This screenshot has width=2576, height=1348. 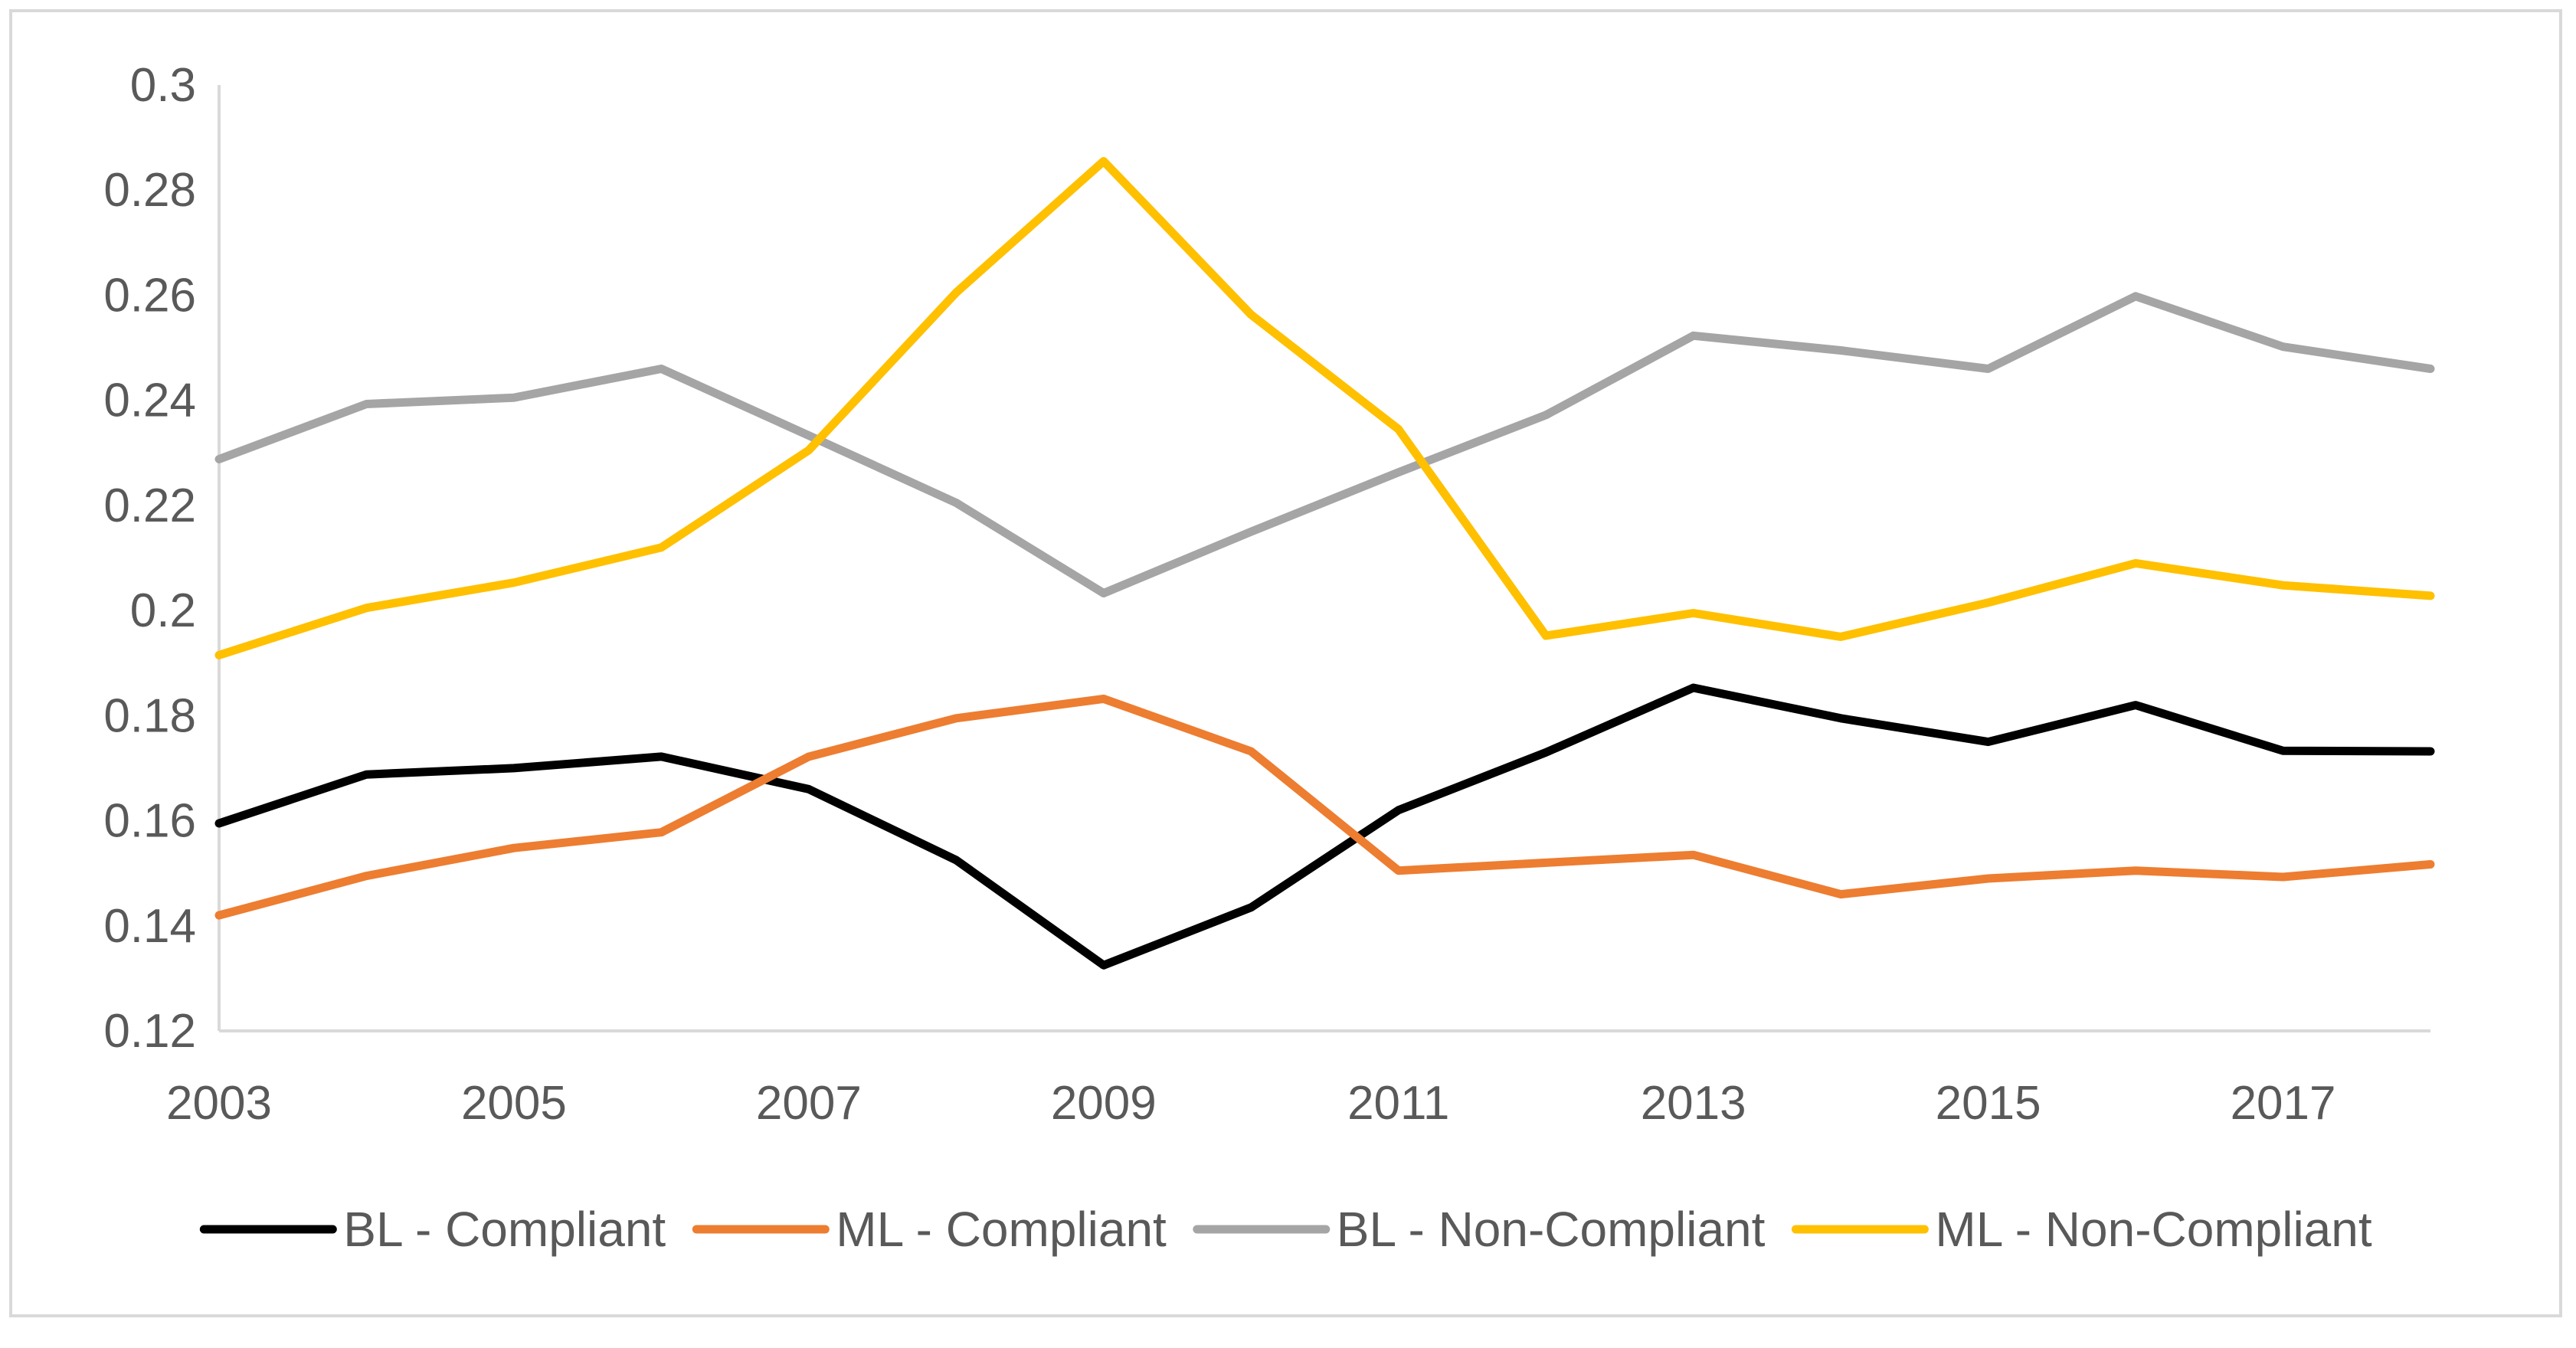 What do you see at coordinates (504, 1229) in the screenshot?
I see `legend-label: BL - Compliant` at bounding box center [504, 1229].